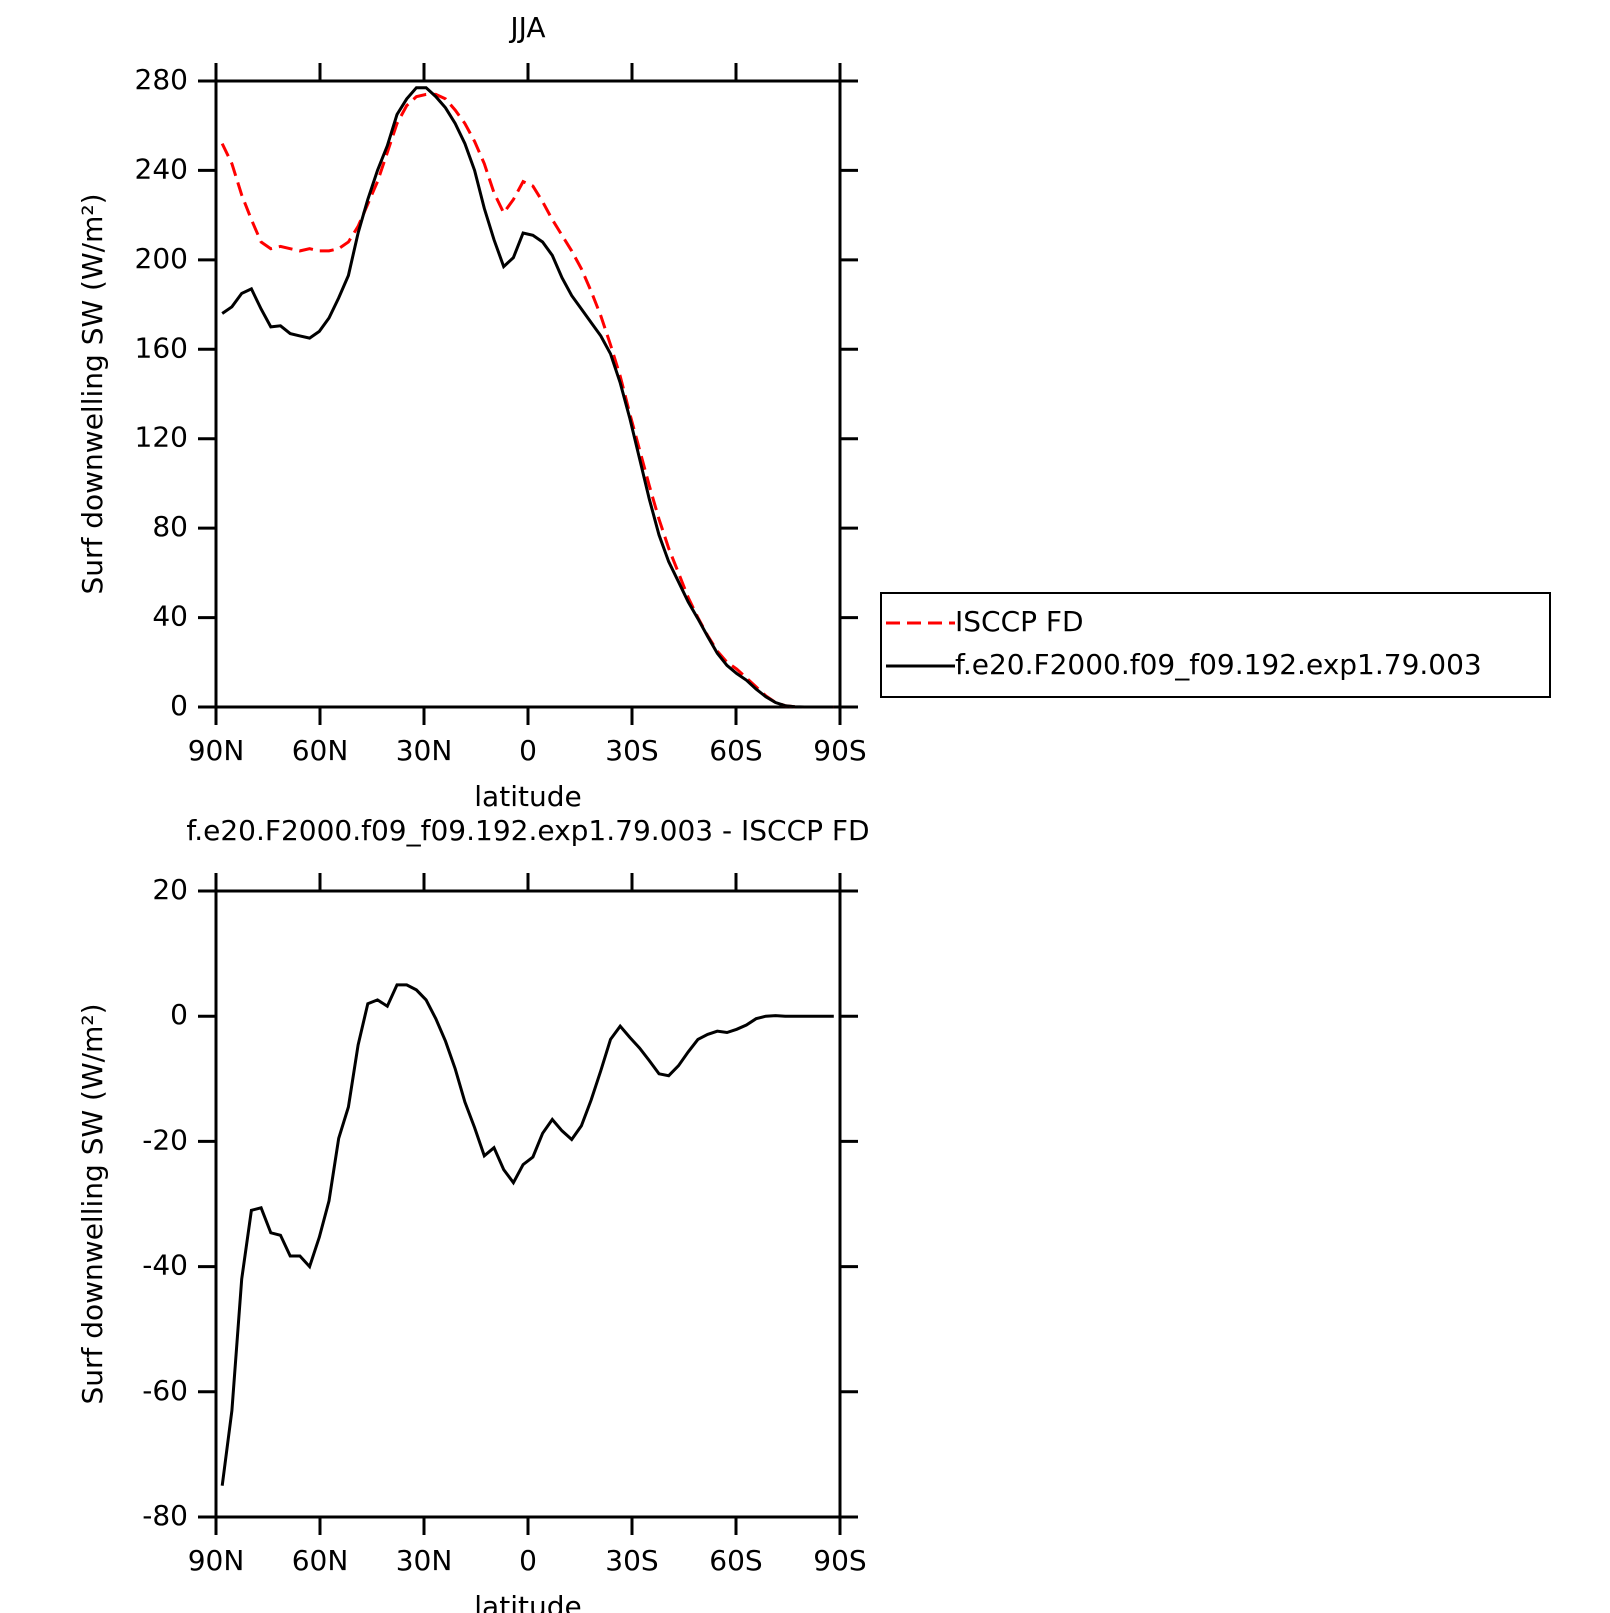 The width and height of the screenshot is (1610, 1613). I want to click on y-tick-label: -60, so click(165, 1390).